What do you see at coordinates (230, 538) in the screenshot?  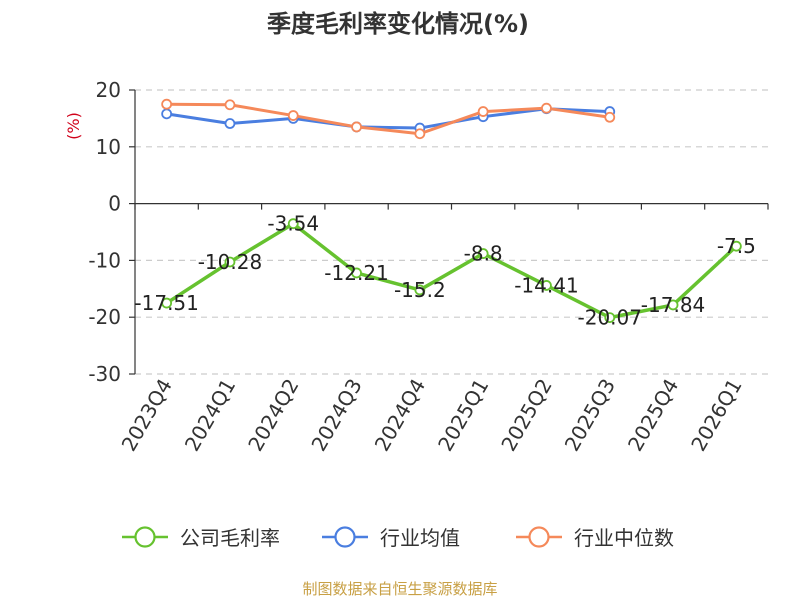 I see `legend-label: 公司毛利率` at bounding box center [230, 538].